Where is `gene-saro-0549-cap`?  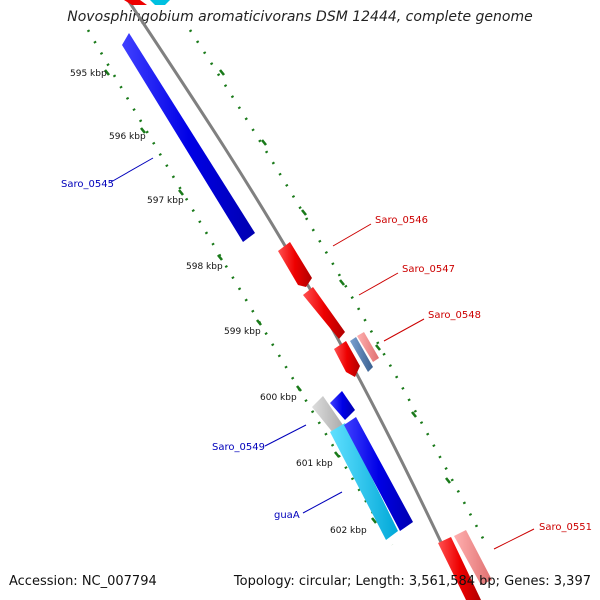 gene-saro-0549-cap is located at coordinates (328, 415).